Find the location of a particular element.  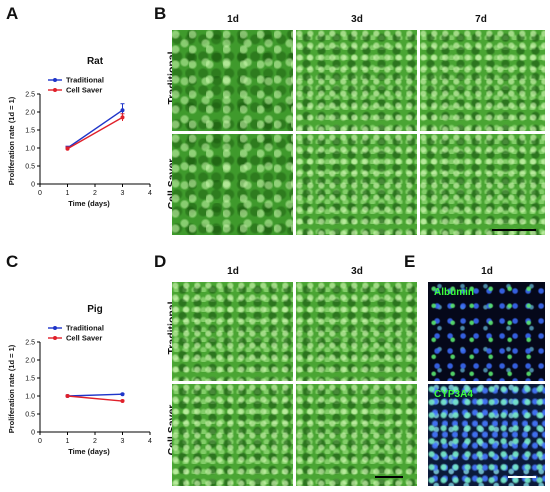

scale-bar-b is located at coordinates (514, 230).